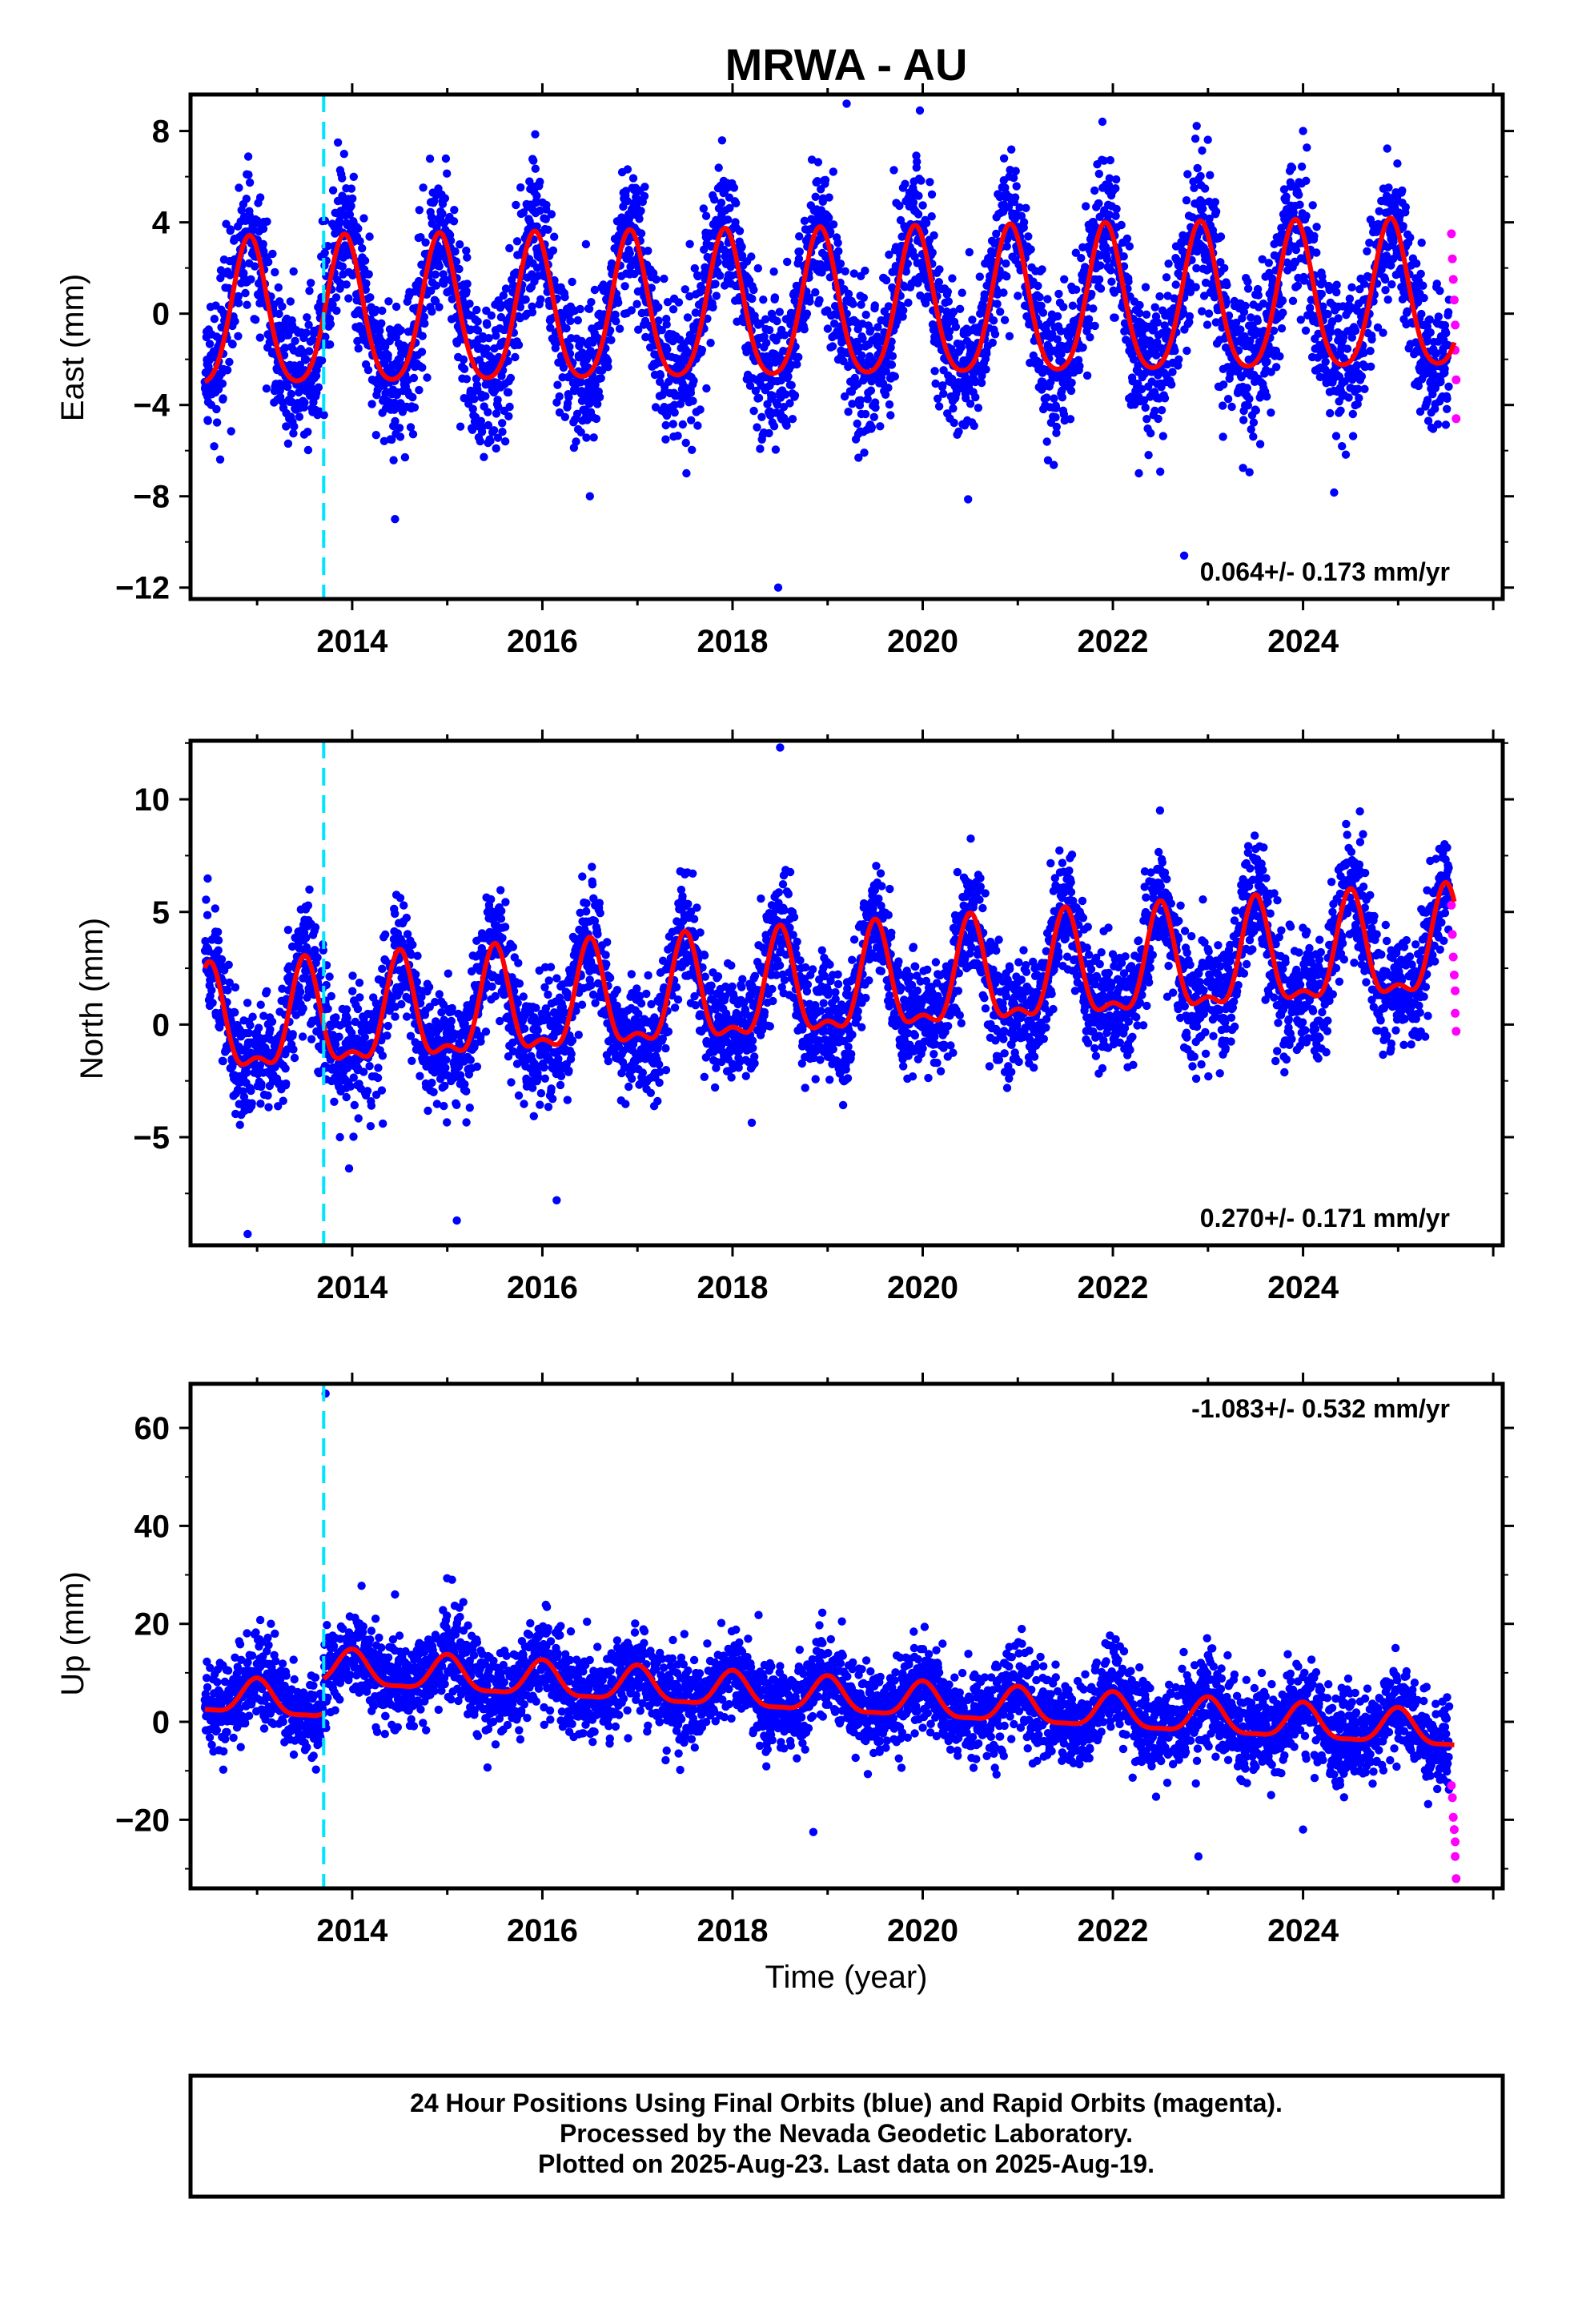 This screenshot has height=2324, width=1582. Describe the element at coordinates (1184, 555) in the screenshot. I see `outlier-point` at that location.